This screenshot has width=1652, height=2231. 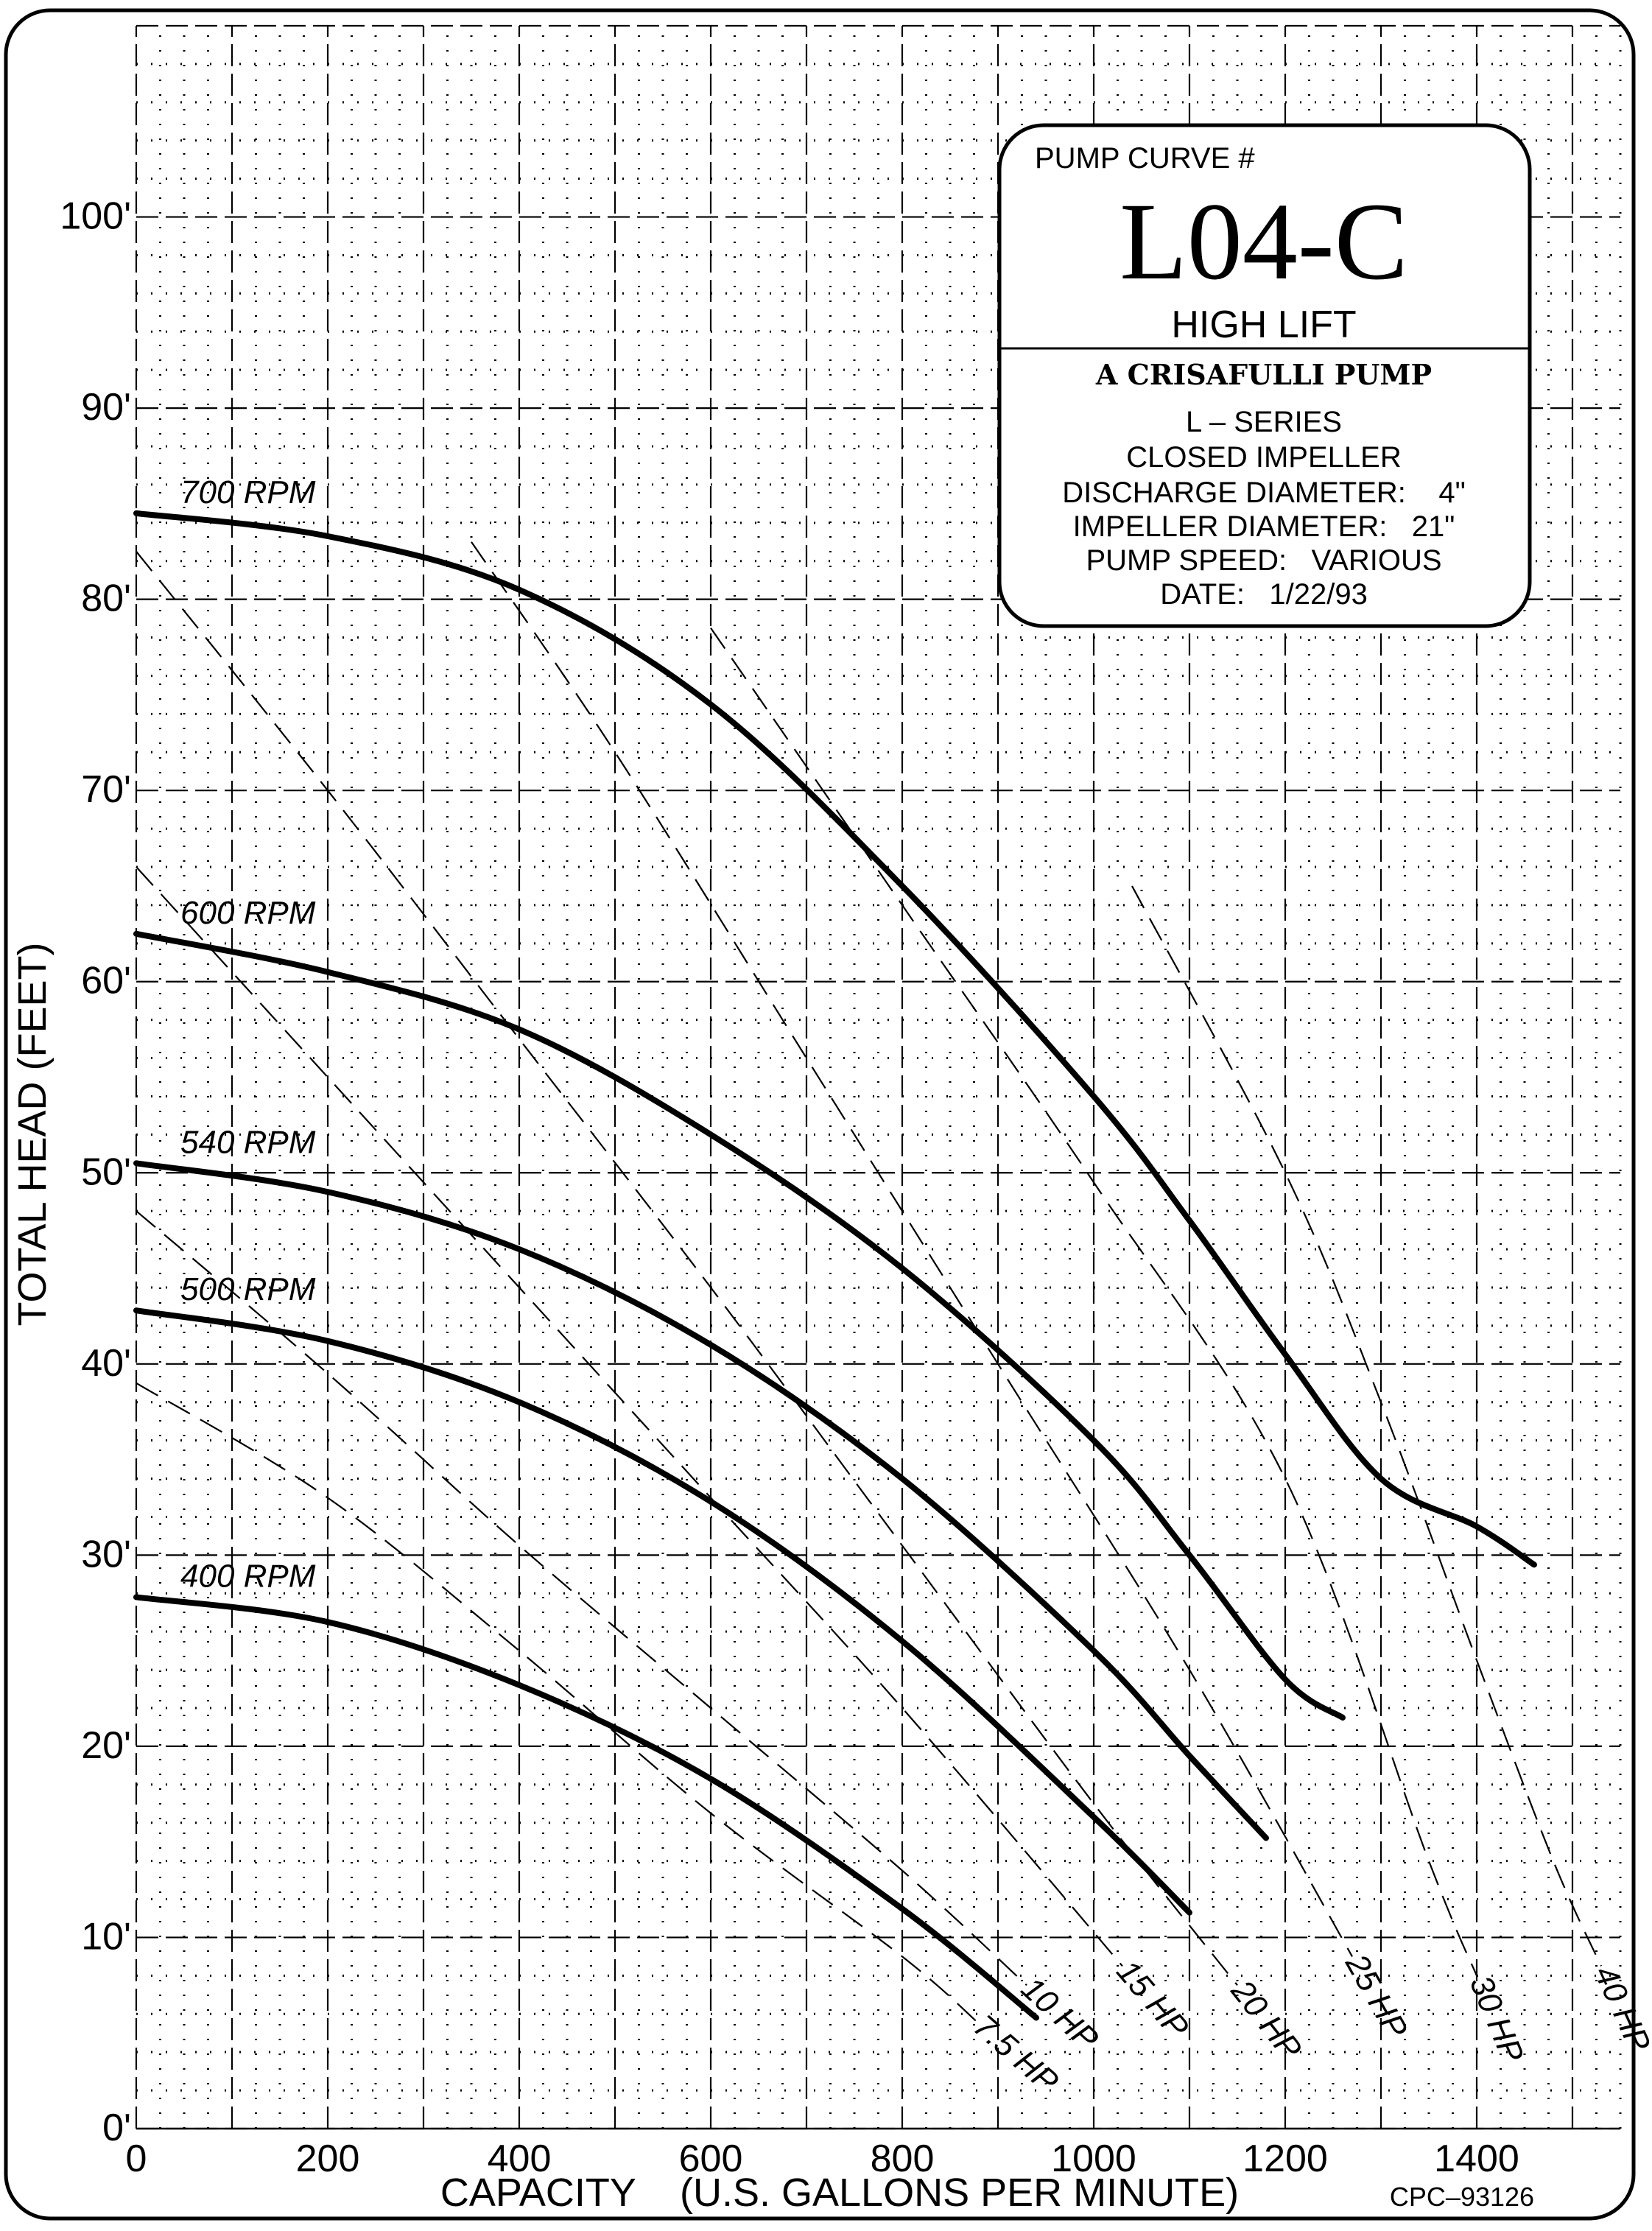 I want to click on y-tick-label: 50', so click(x=106, y=1171).